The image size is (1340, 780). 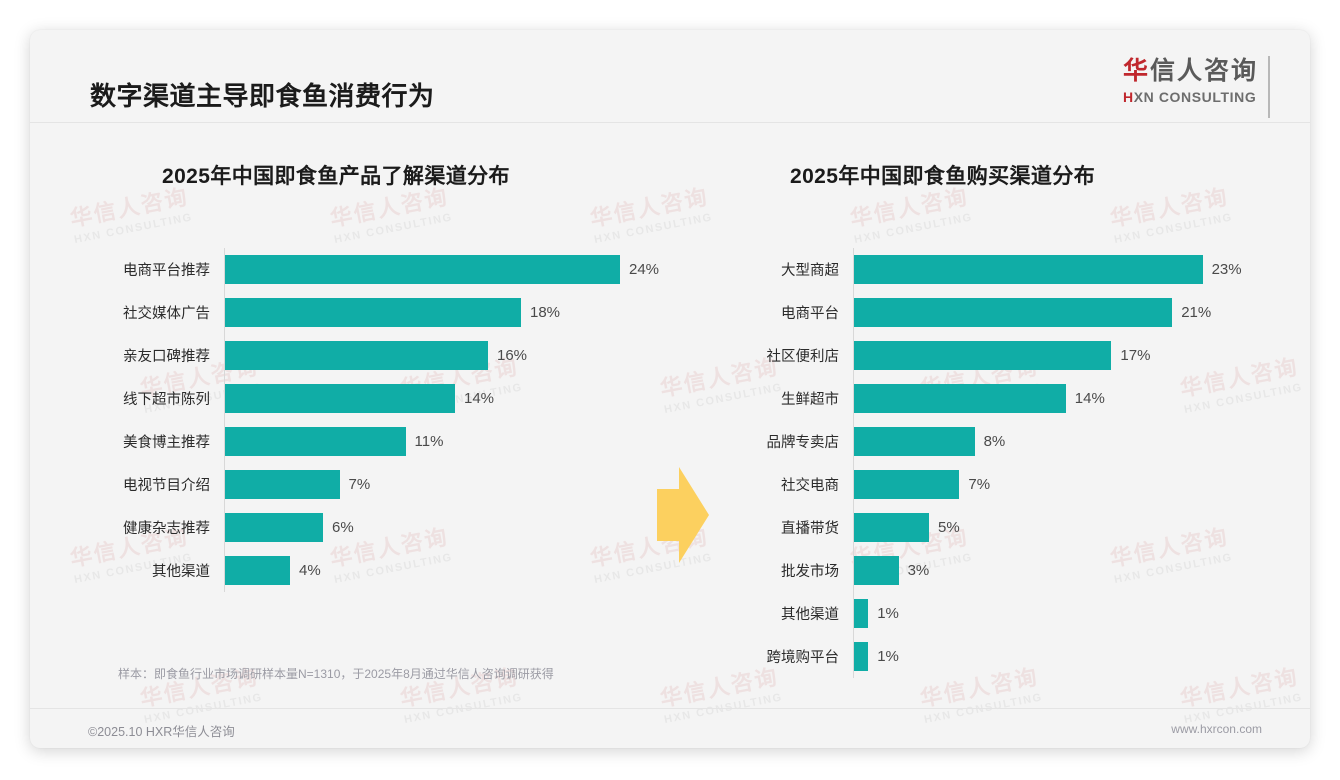 What do you see at coordinates (644, 269) in the screenshot?
I see `bar-value-label: 24%` at bounding box center [644, 269].